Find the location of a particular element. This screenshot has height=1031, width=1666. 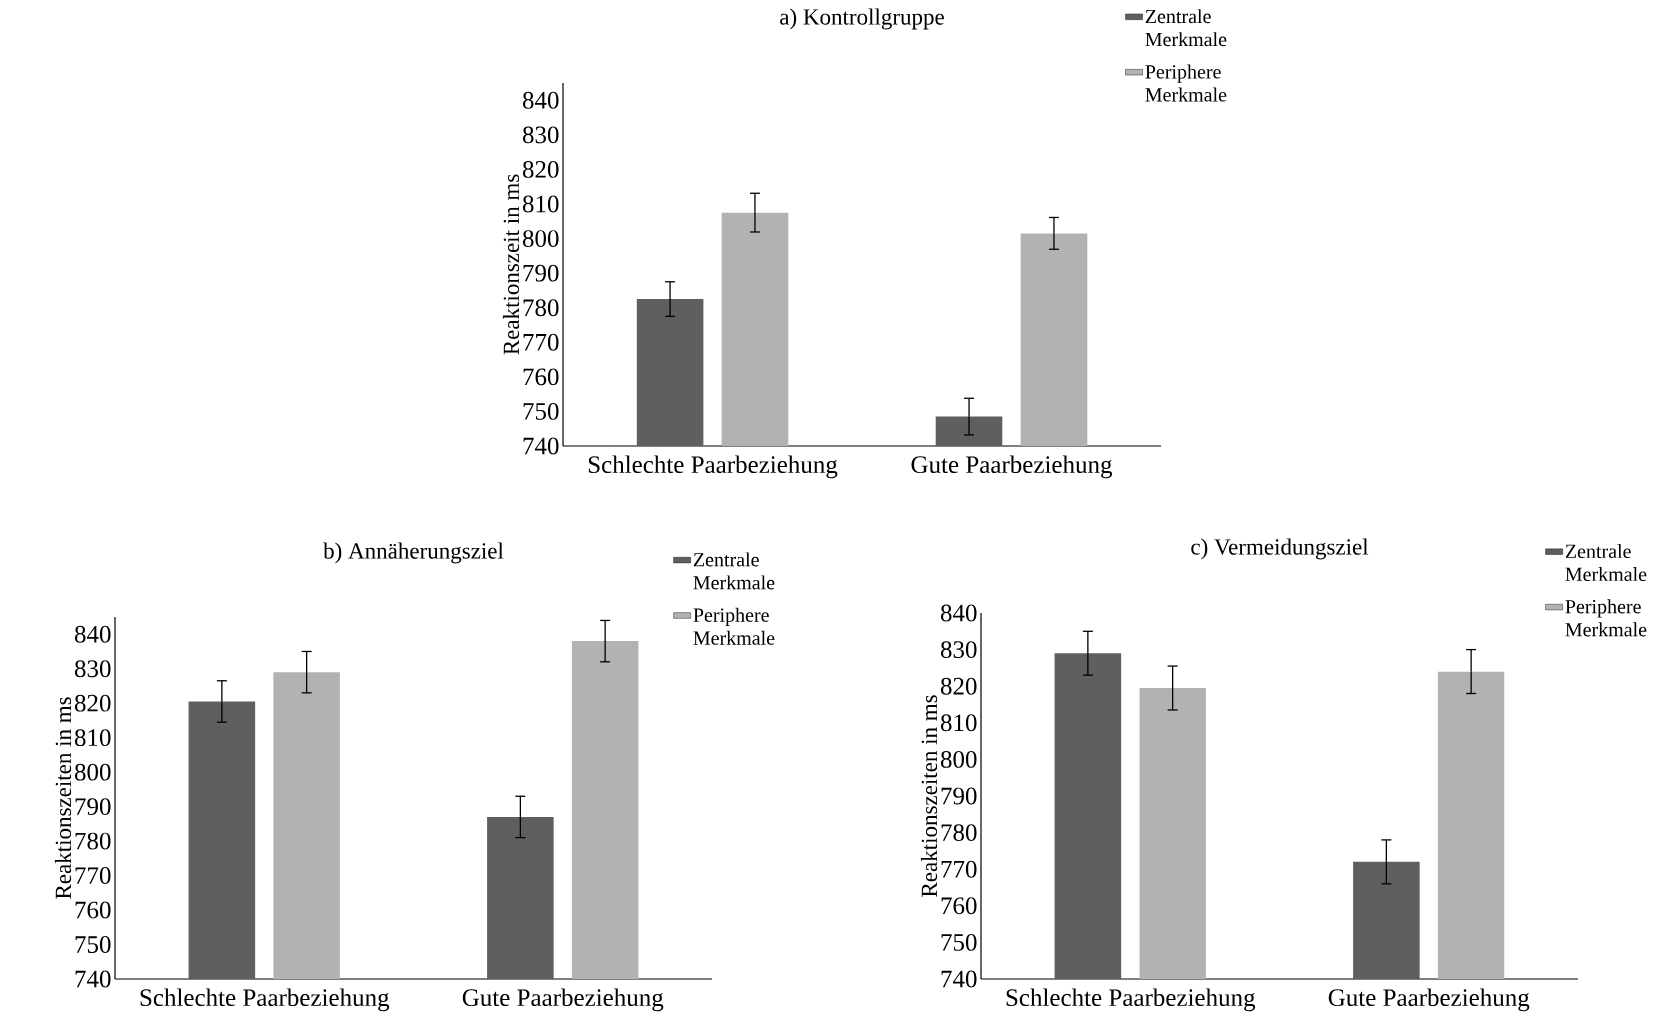

y-axis-title: Reaktionszeit in ms is located at coordinates (511, 264).